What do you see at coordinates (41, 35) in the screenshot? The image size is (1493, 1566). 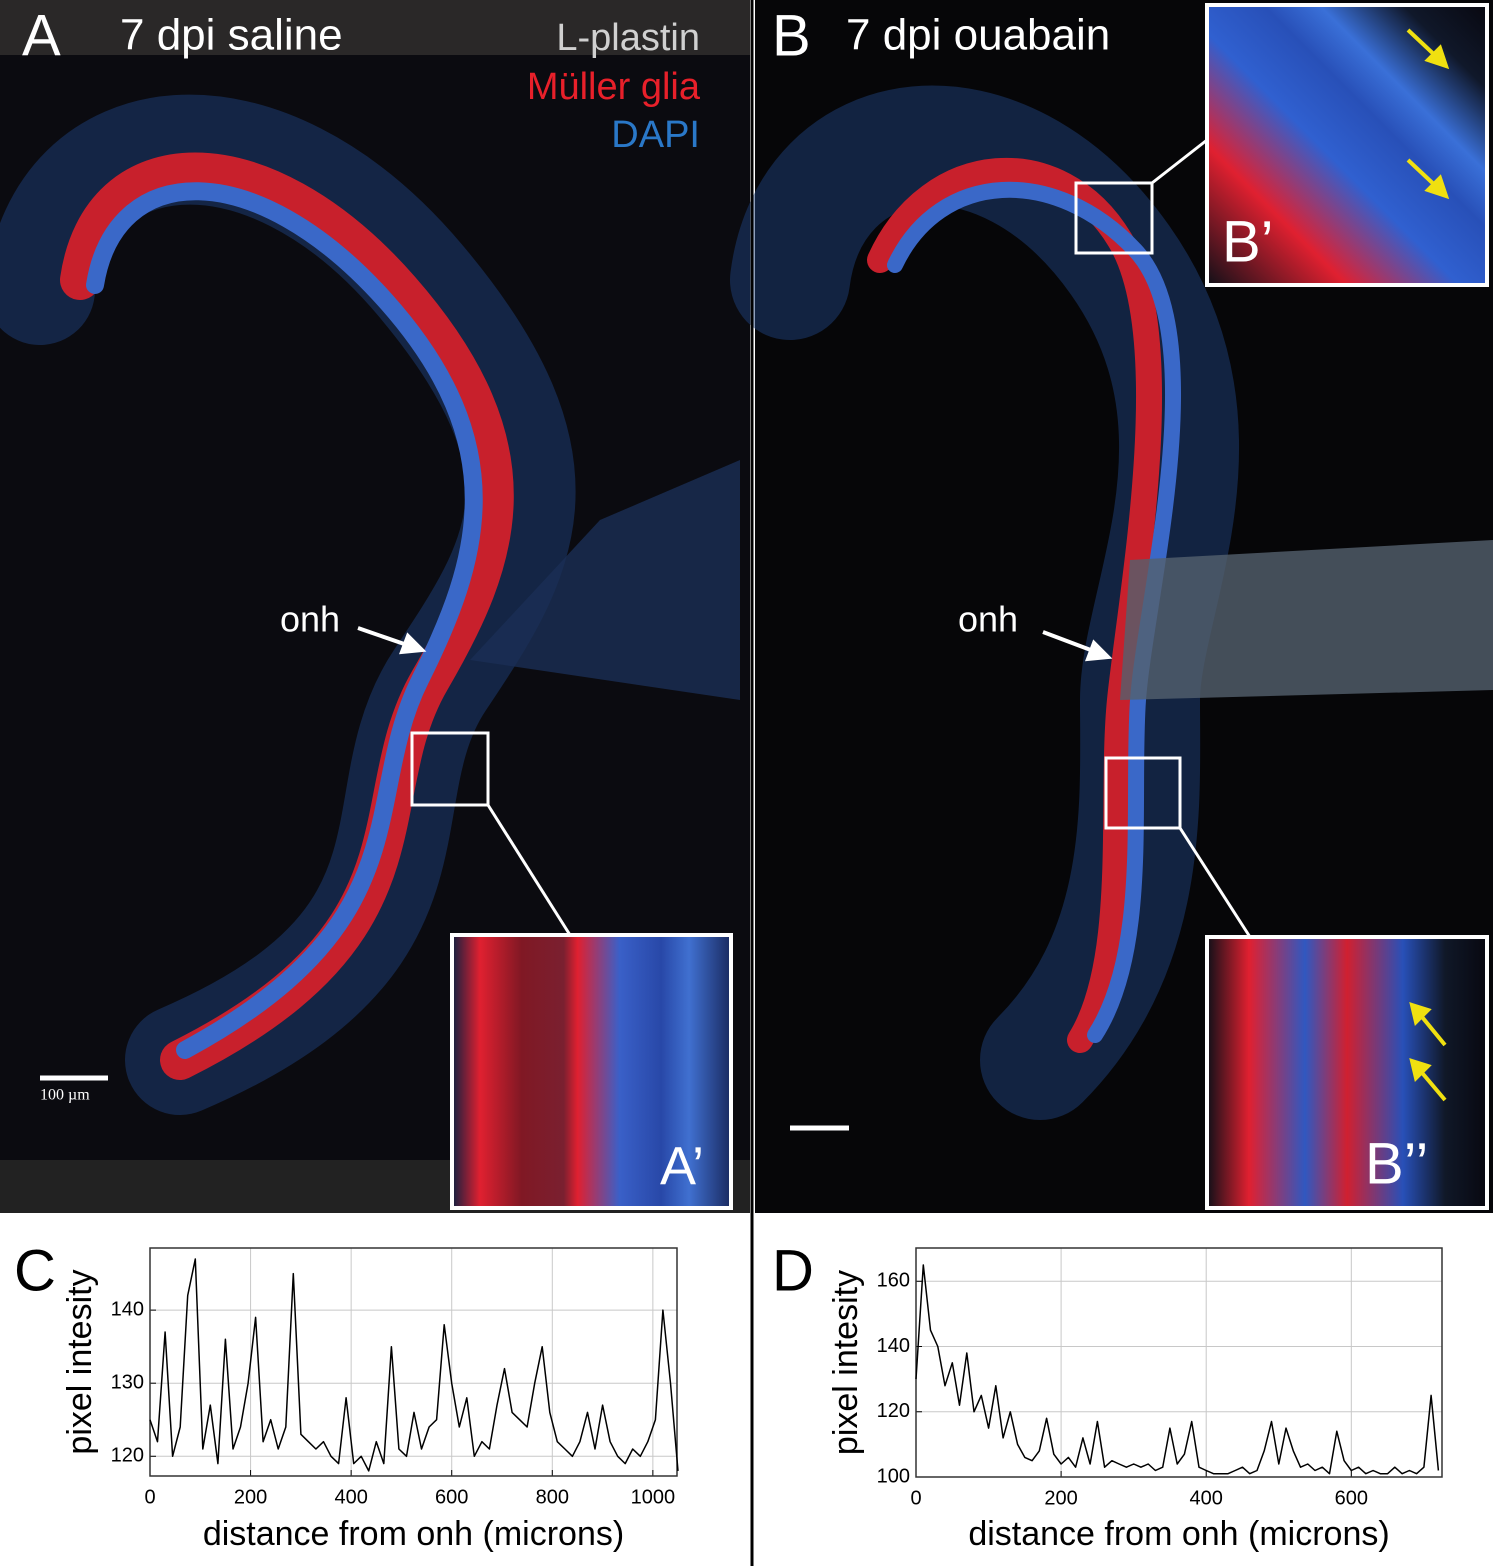 I see `panel-letter: A` at bounding box center [41, 35].